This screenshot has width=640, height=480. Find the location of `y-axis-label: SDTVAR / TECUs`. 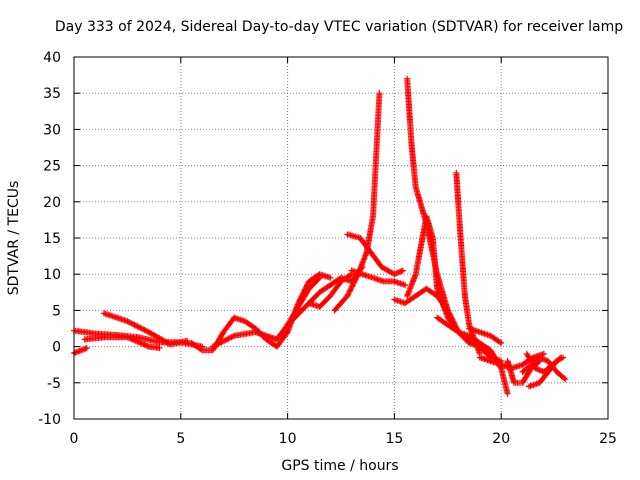

y-axis-label: SDTVAR / TECUs is located at coordinates (14, 238).